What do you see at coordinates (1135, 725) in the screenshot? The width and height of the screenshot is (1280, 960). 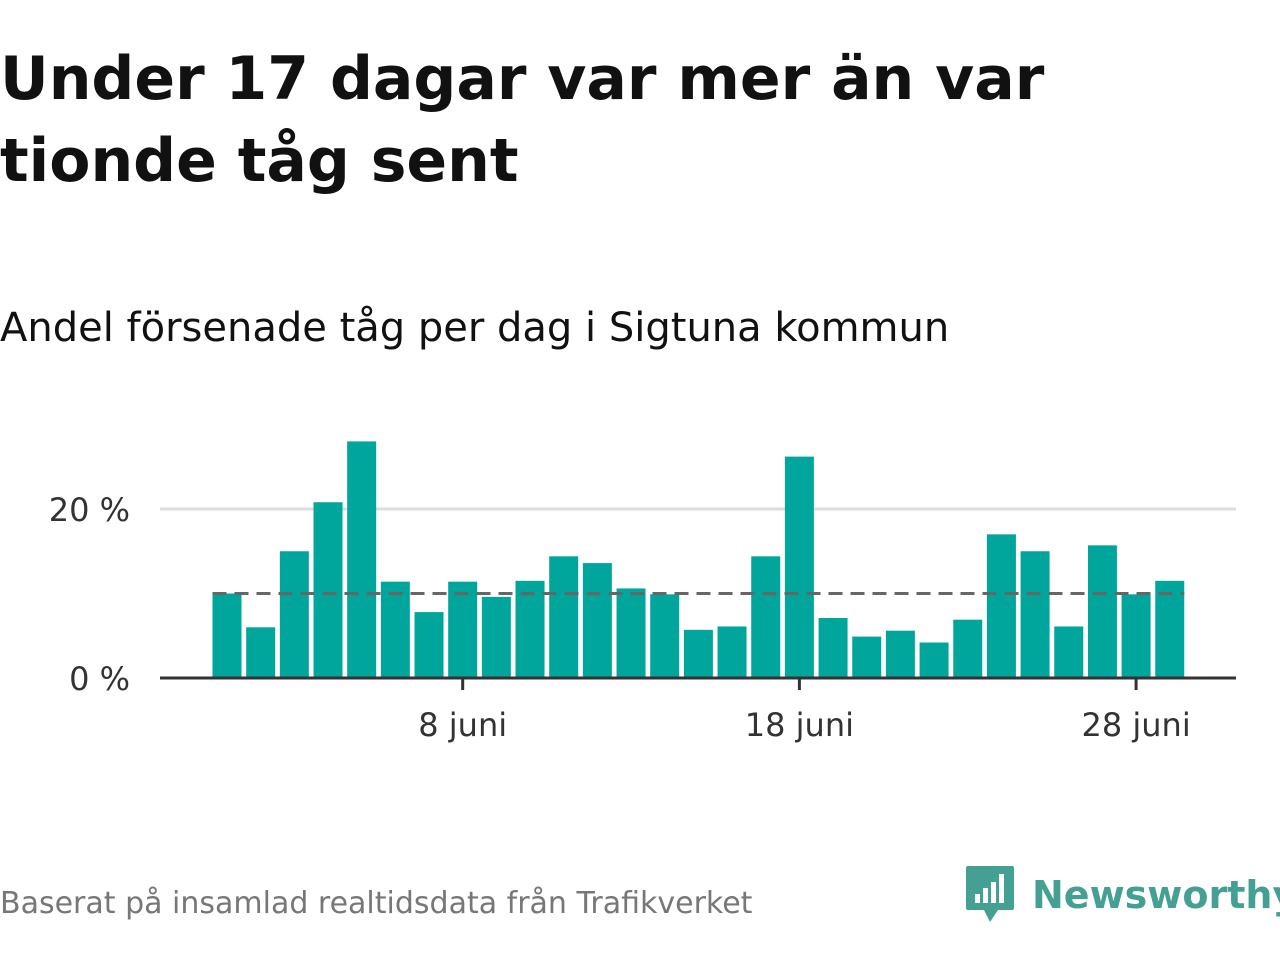 I see `x-tick-label: 28 juni` at bounding box center [1135, 725].